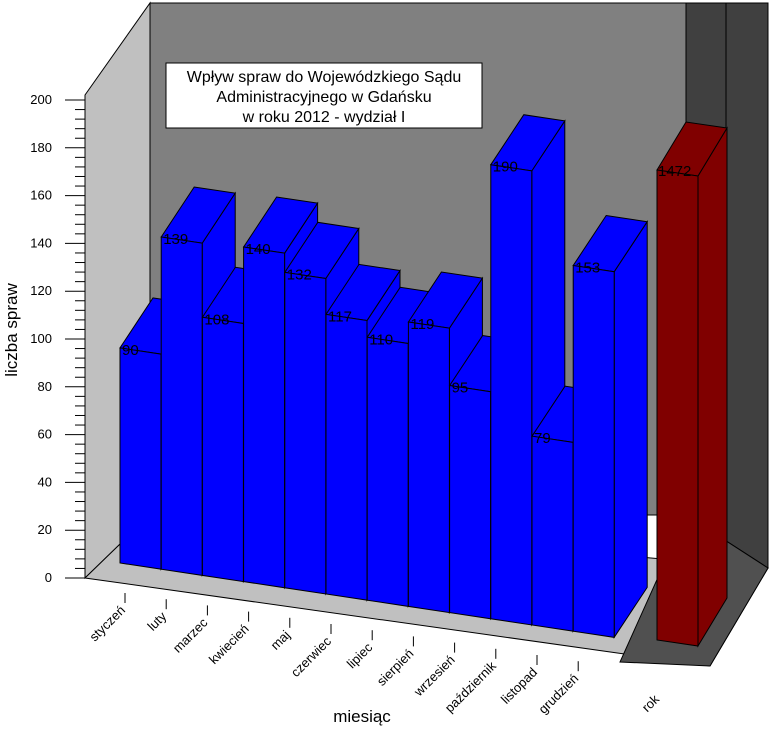 The height and width of the screenshot is (737, 776). I want to click on x-category-label: wrzesień, so click(434, 676).